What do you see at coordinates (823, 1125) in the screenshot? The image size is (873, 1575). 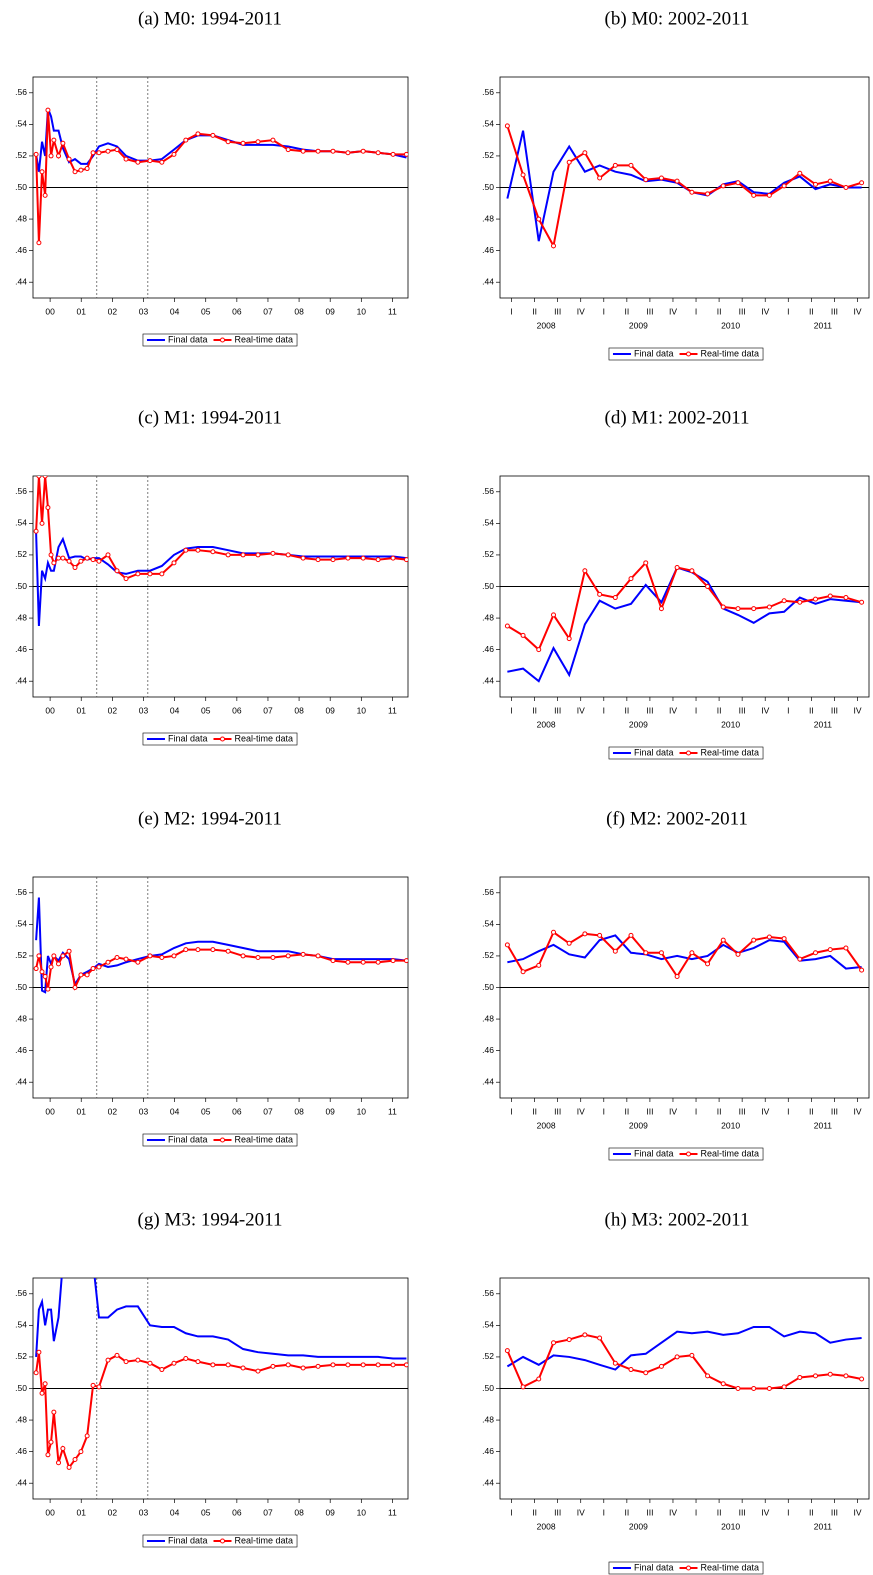 I see `x-group-label: 2011` at bounding box center [823, 1125].